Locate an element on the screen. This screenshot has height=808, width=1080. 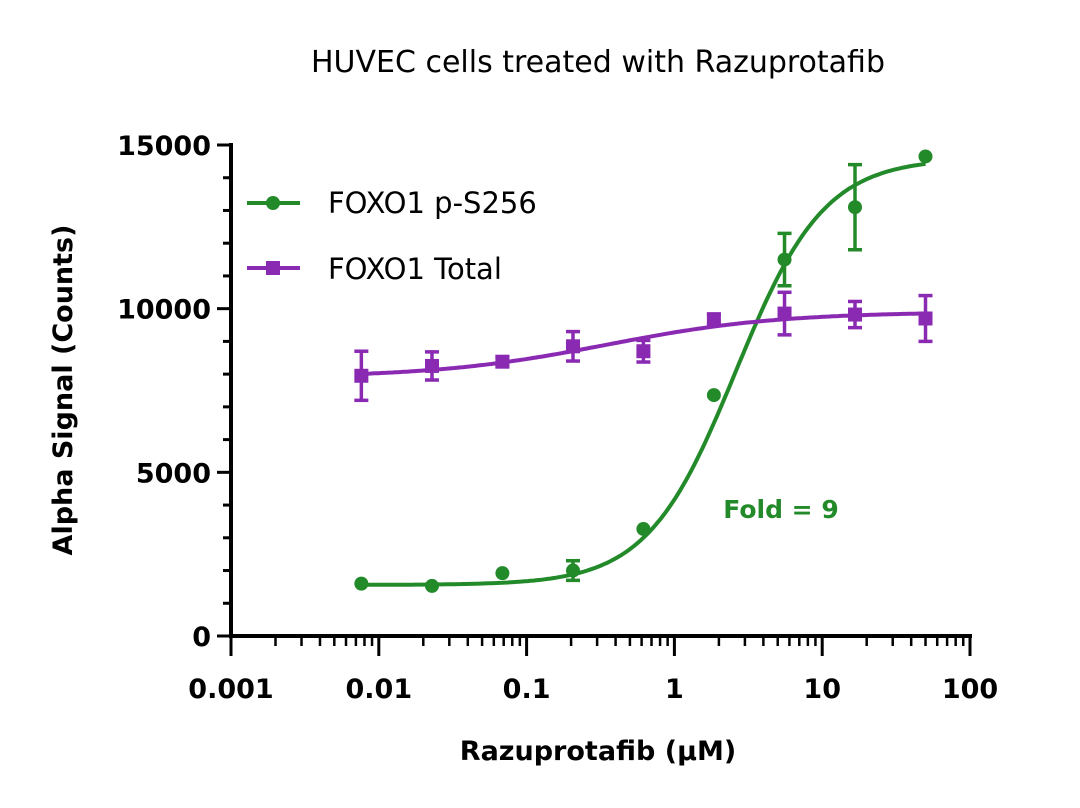
y-tick-label: 15000 is located at coordinates (164, 146).